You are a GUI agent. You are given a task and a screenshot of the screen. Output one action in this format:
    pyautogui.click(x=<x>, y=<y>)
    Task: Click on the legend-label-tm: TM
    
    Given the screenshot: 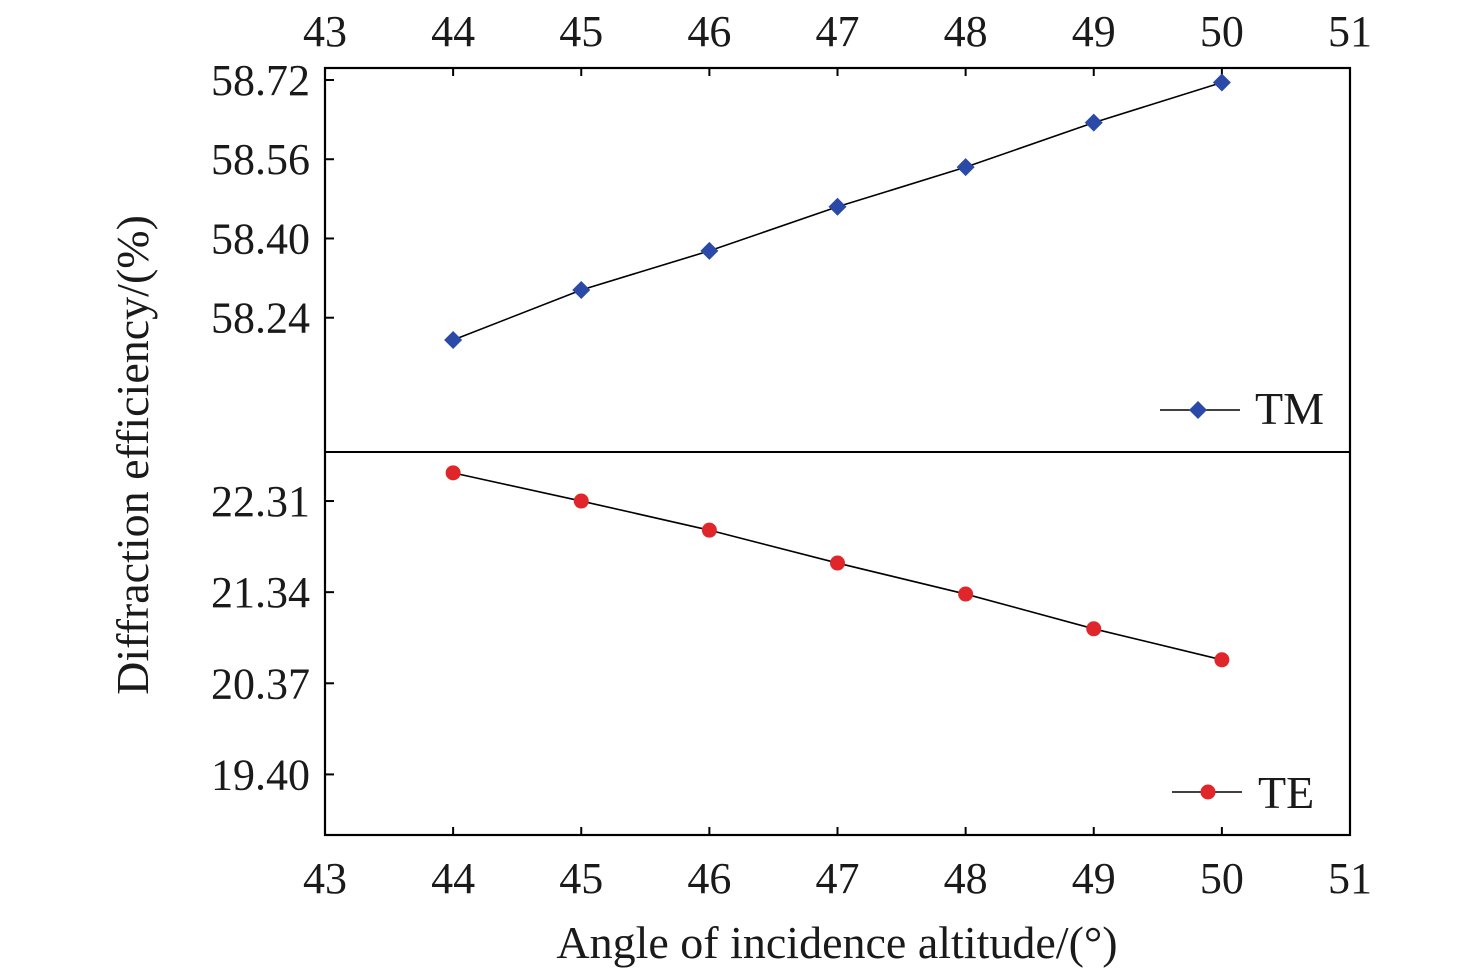 What is the action you would take?
    pyautogui.click(x=1289, y=408)
    